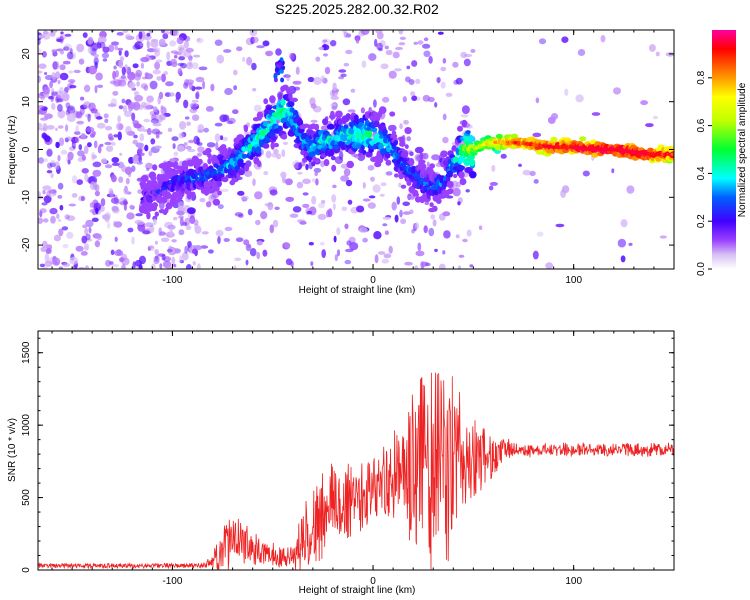 Image resolution: width=750 pixels, height=600 pixels. I want to click on burst-cell, so click(275, 76).